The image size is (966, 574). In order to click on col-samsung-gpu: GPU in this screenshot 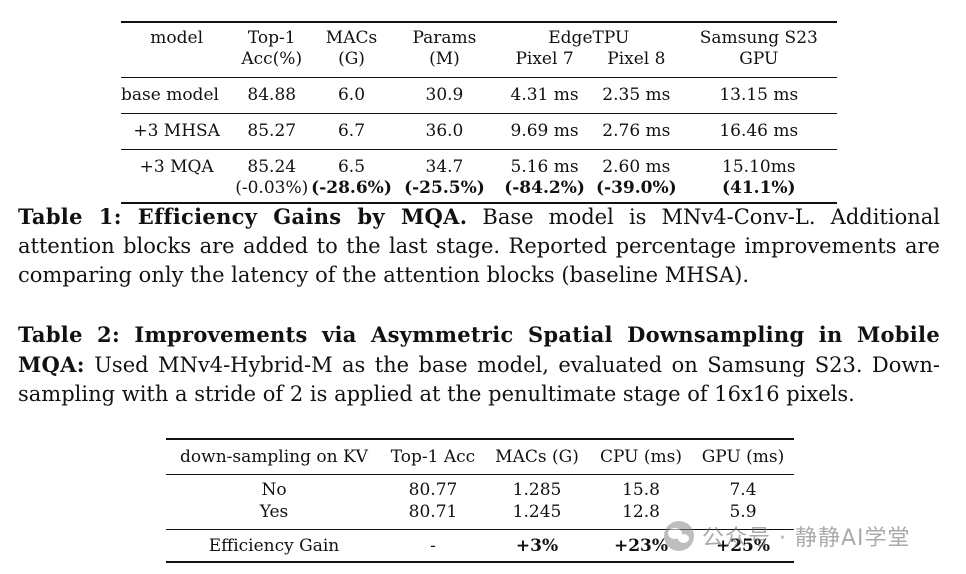, I will do `click(758, 63)`.